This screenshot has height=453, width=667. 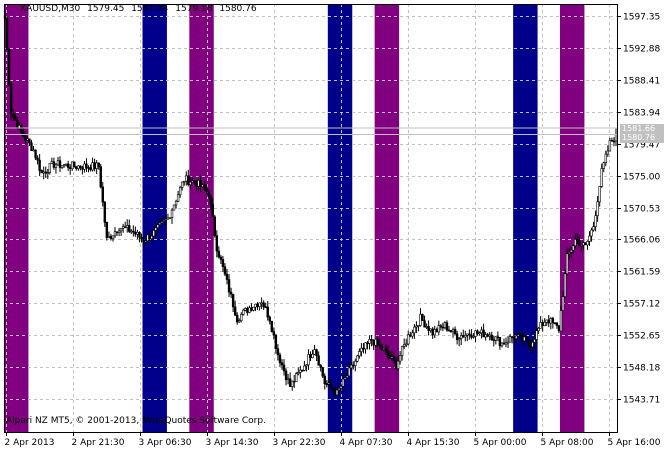 I want to click on y-tick-label: 1575.00, so click(x=641, y=178).